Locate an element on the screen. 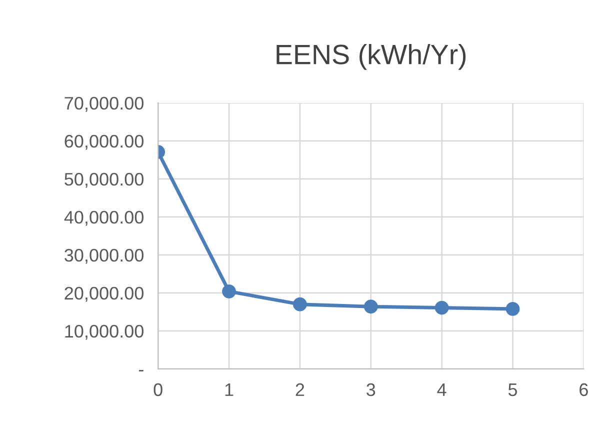  x-tick-label: 0 is located at coordinates (158, 389).